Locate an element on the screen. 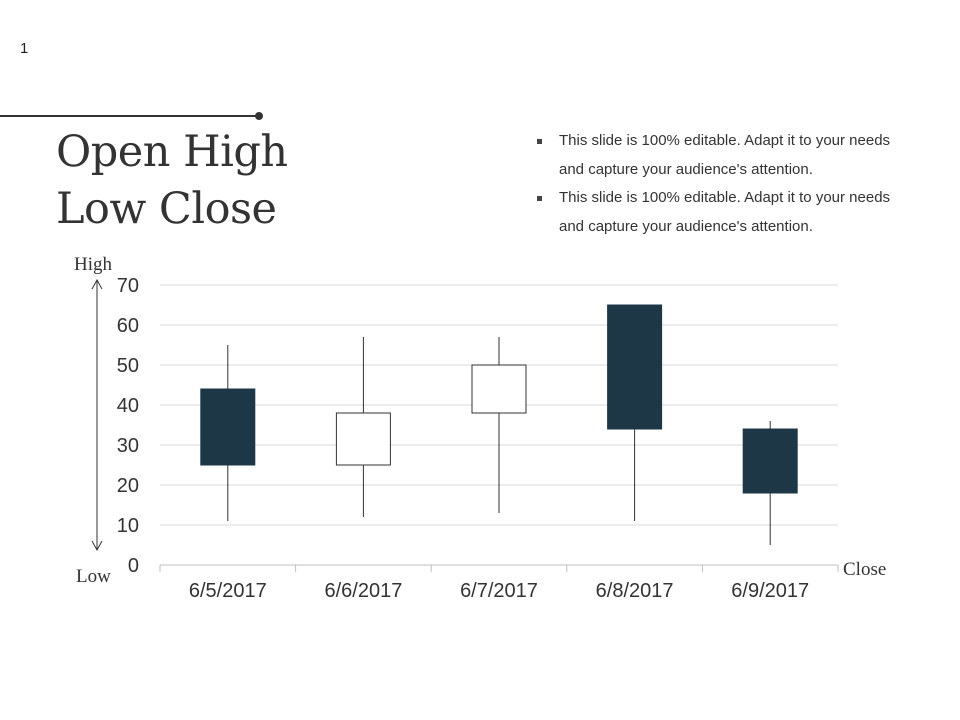 The height and width of the screenshot is (720, 960). axis-label-low: Low is located at coordinates (93, 576).